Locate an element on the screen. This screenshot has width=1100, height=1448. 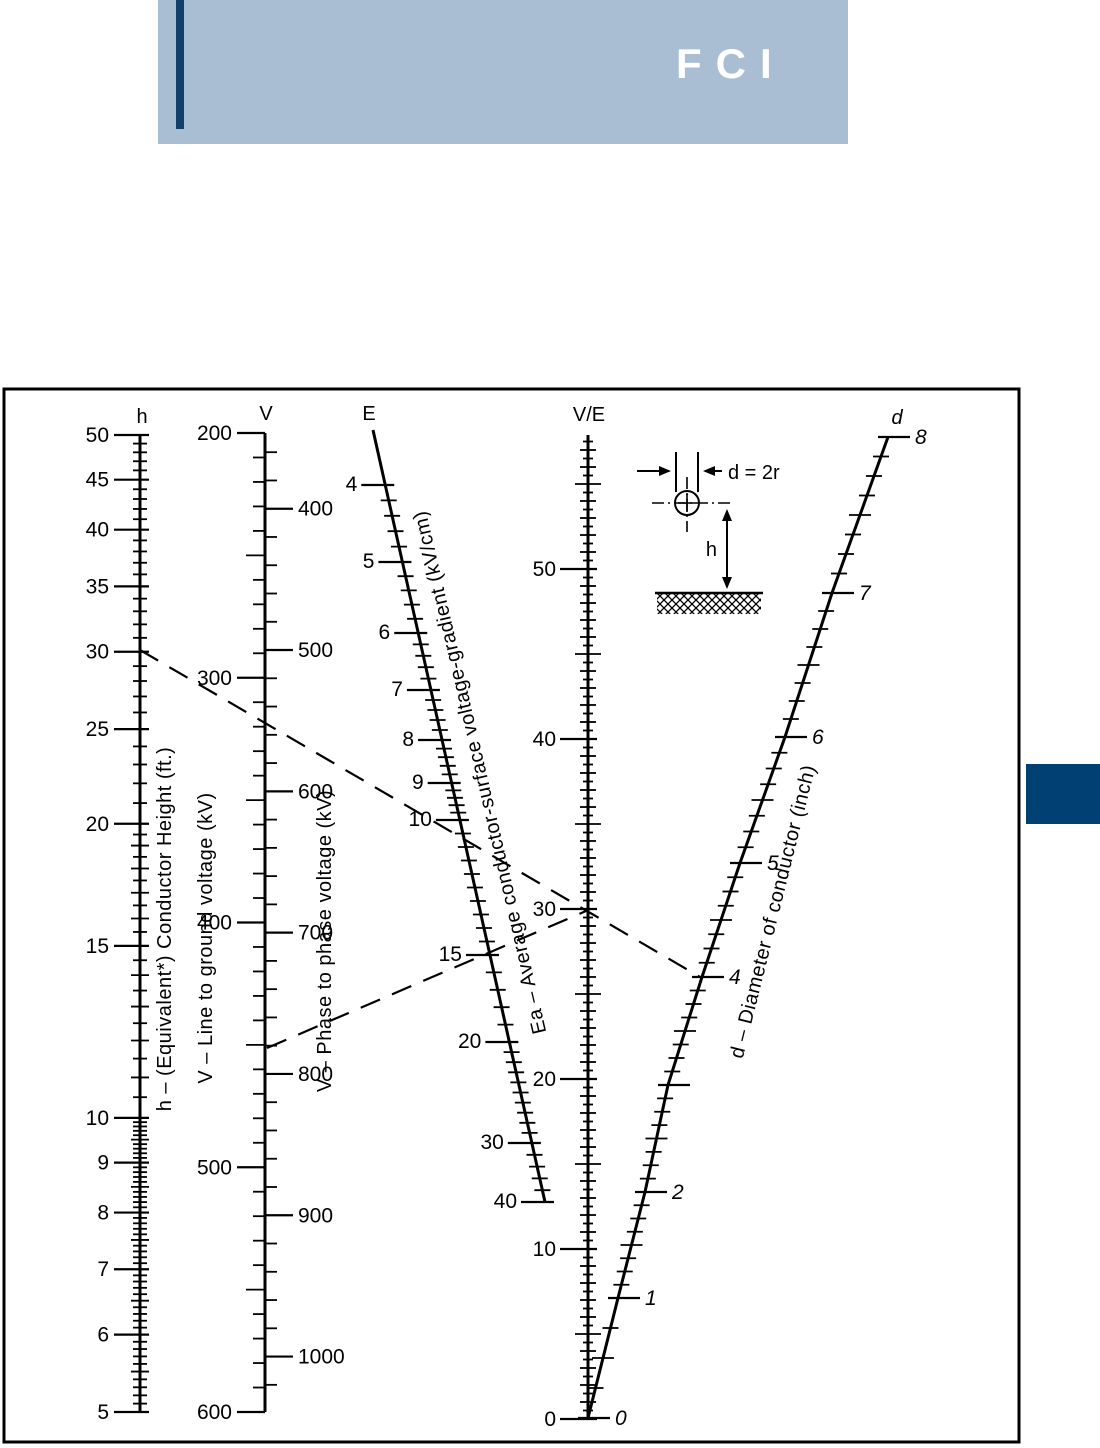
svg-text: d = 2r is located at coordinates (754, 473).